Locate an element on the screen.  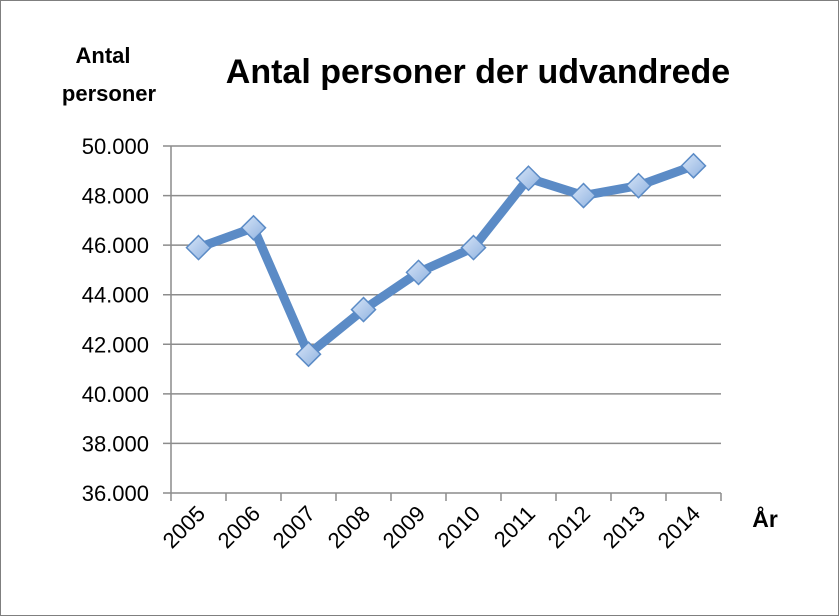
x-axis-ticks: 2005 2006 2007 2008 2009 2010 2011 2012 2013 2014 is located at coordinates (440, 523).